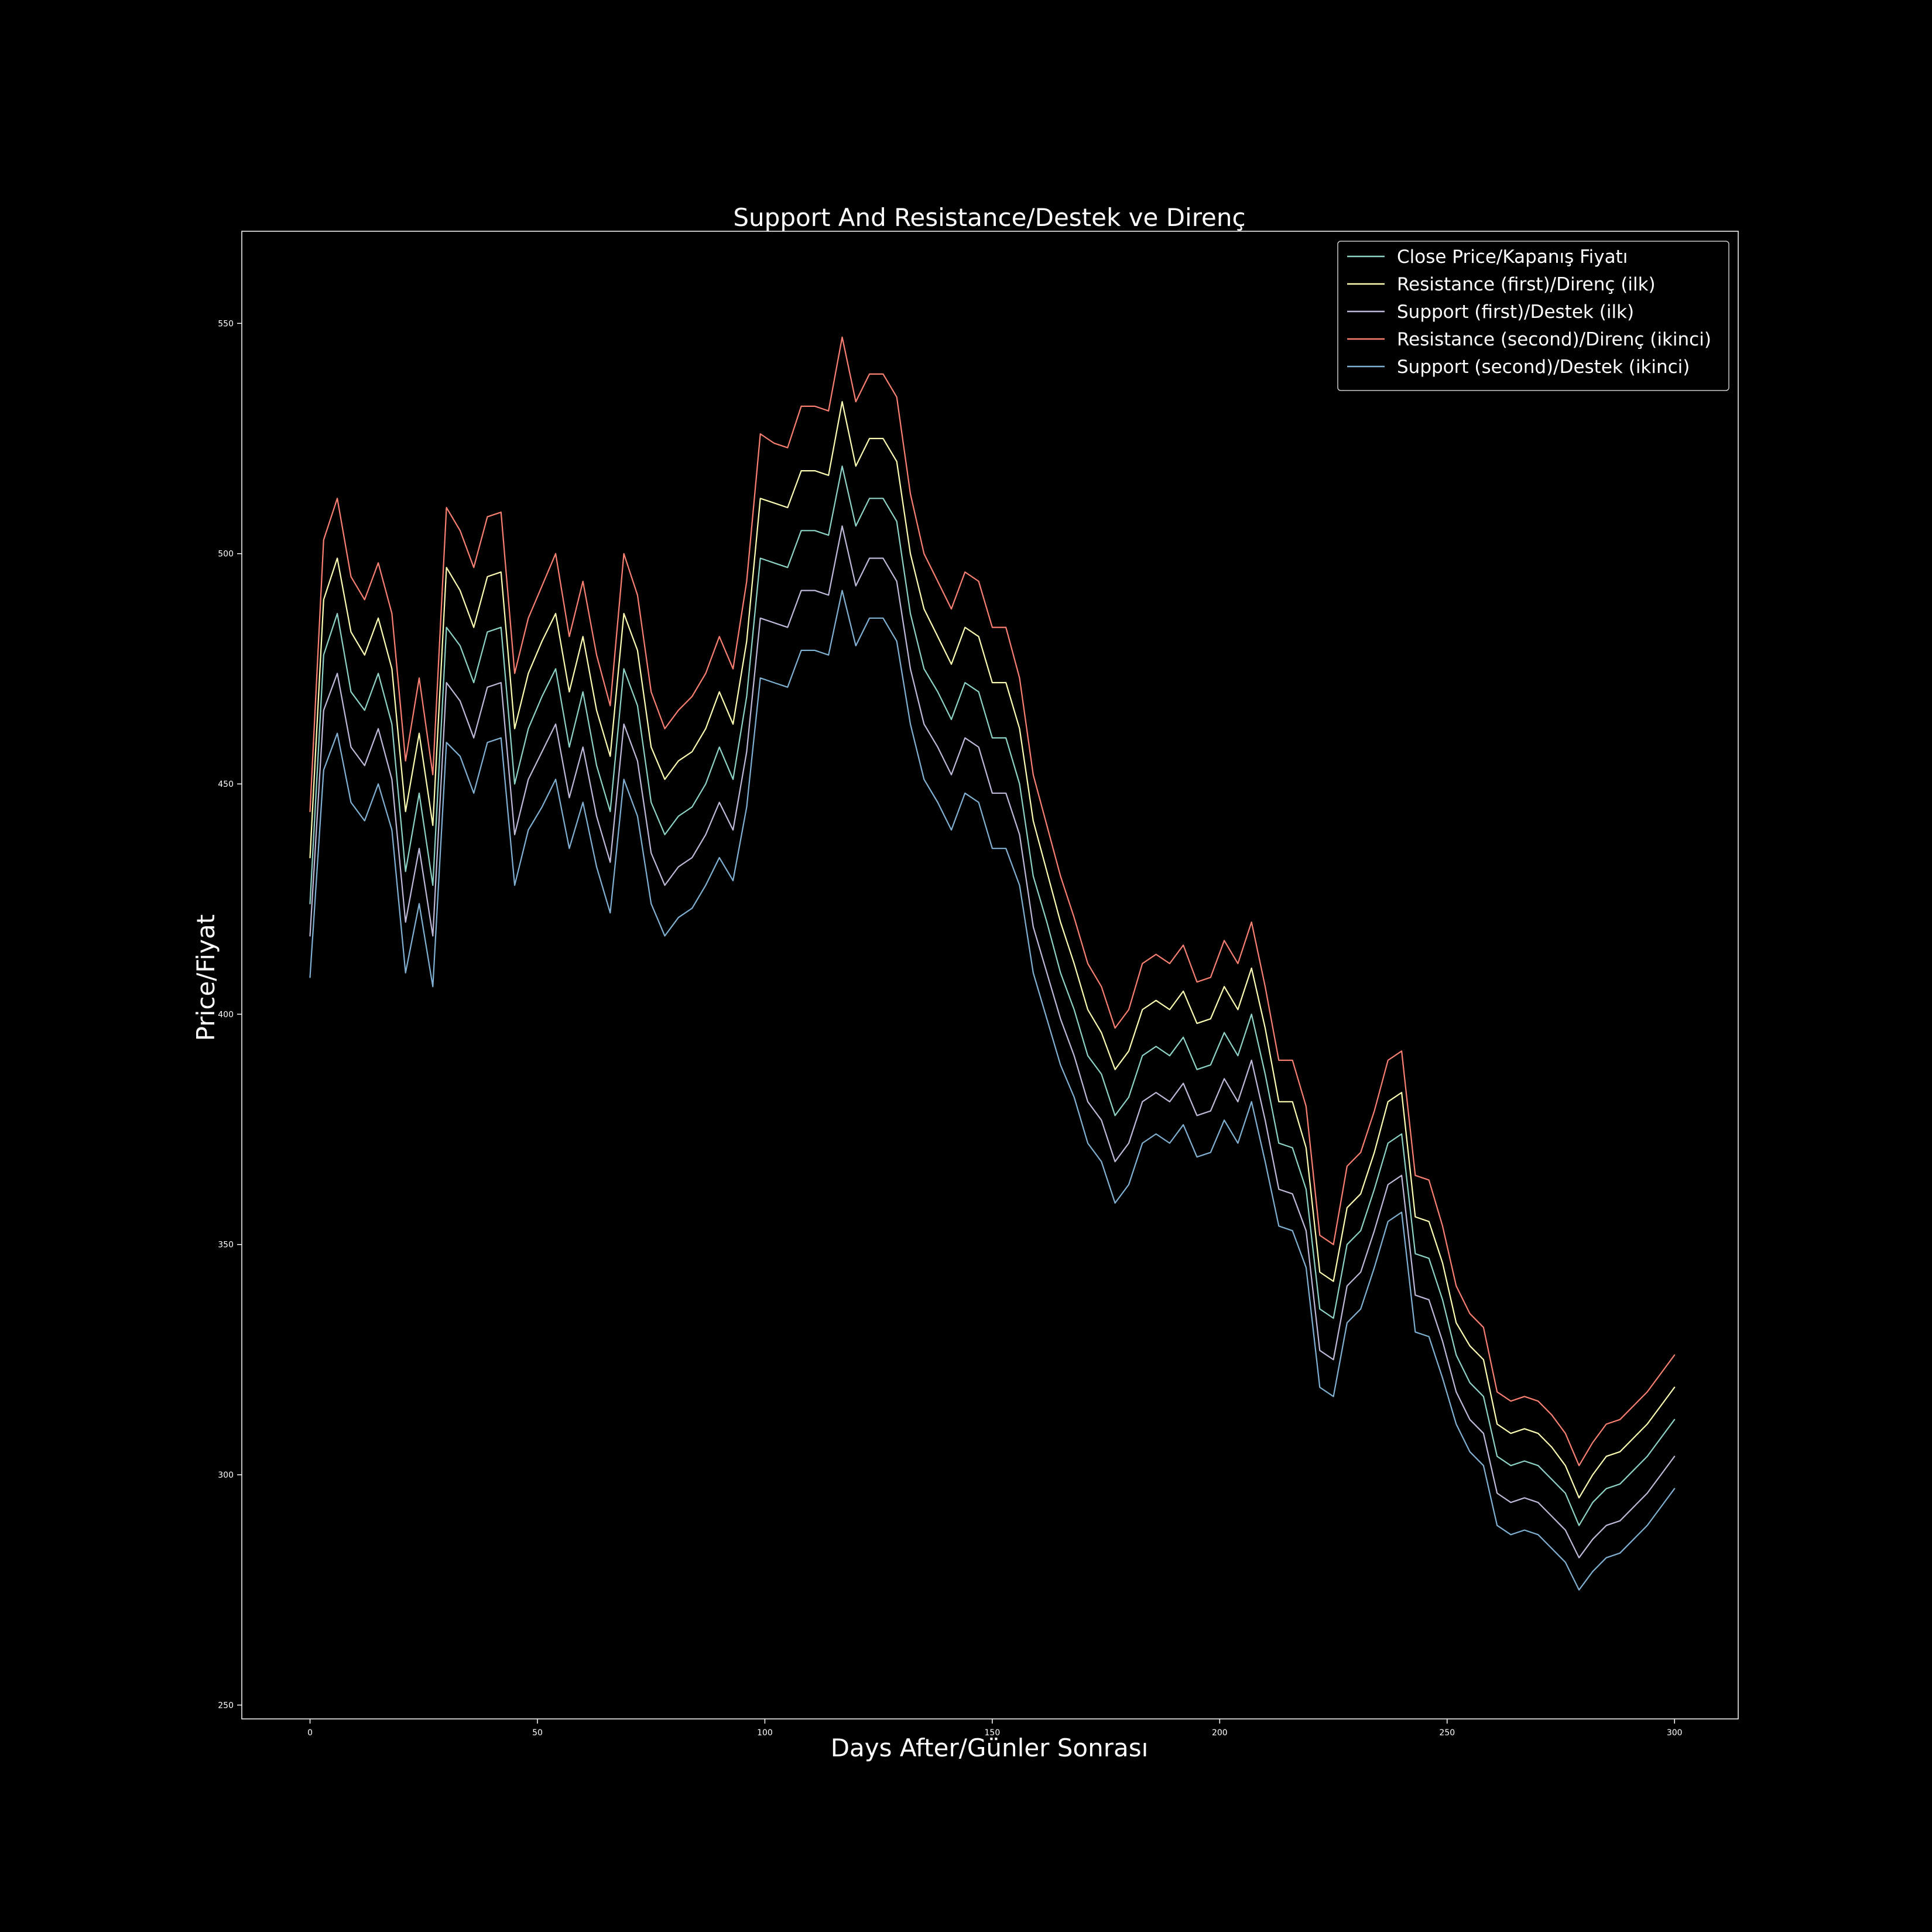  I want to click on legend-label-3: Support (first)/Destek (ilk), so click(1515, 312).